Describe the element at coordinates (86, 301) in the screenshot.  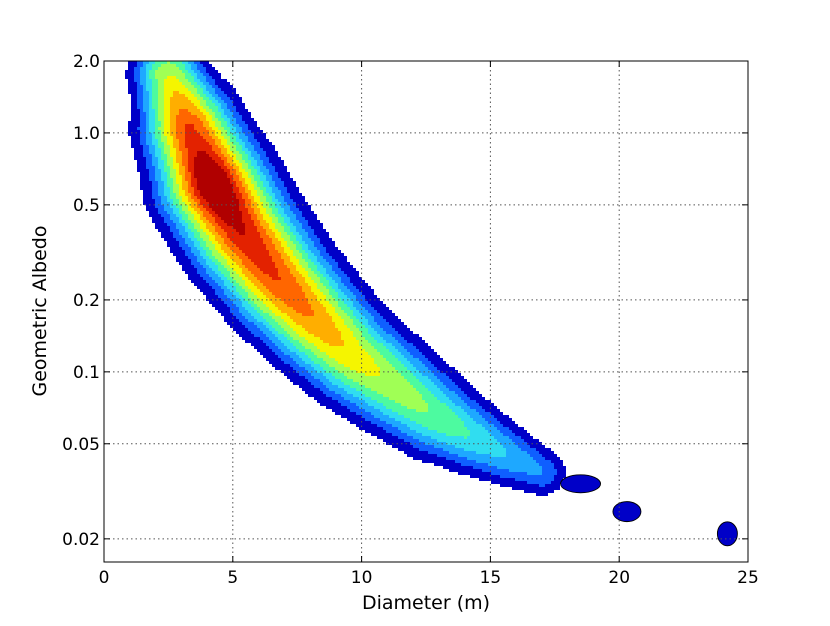
I see `y-tick-label: 0.2` at that location.